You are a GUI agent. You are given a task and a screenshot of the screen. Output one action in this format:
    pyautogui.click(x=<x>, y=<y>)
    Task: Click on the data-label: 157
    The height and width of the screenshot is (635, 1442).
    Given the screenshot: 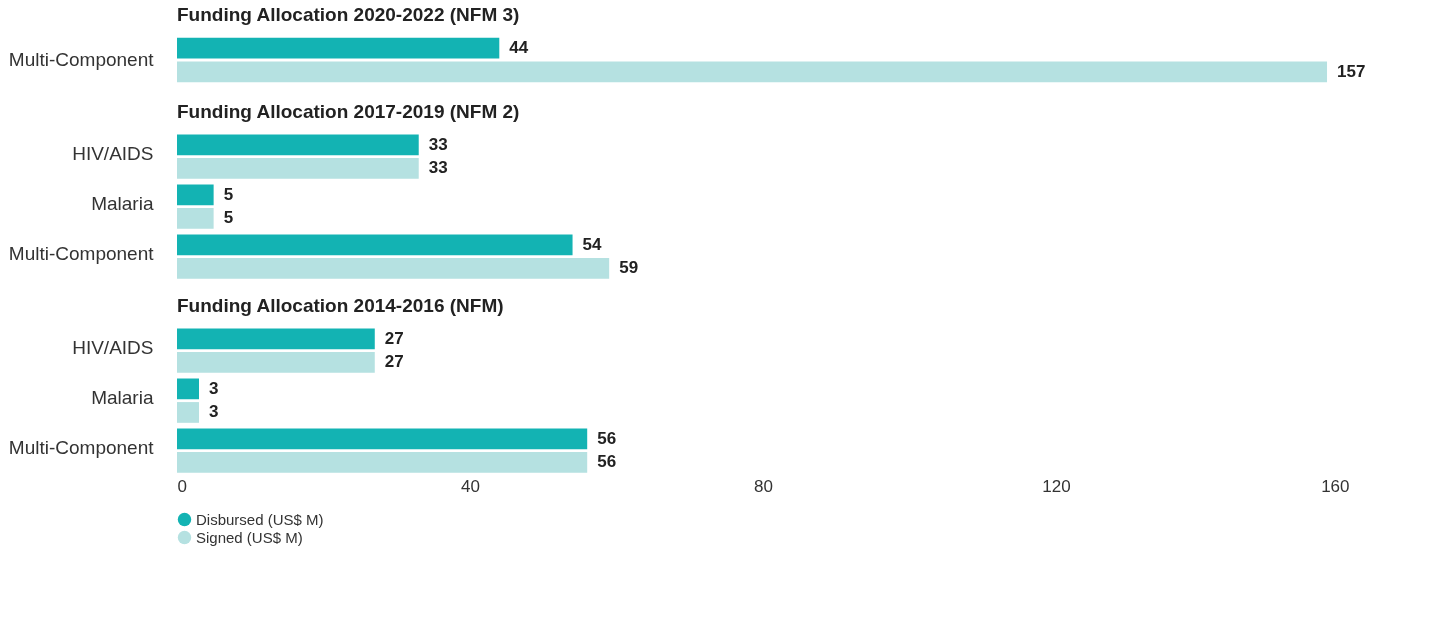 What is the action you would take?
    pyautogui.click(x=1351, y=71)
    